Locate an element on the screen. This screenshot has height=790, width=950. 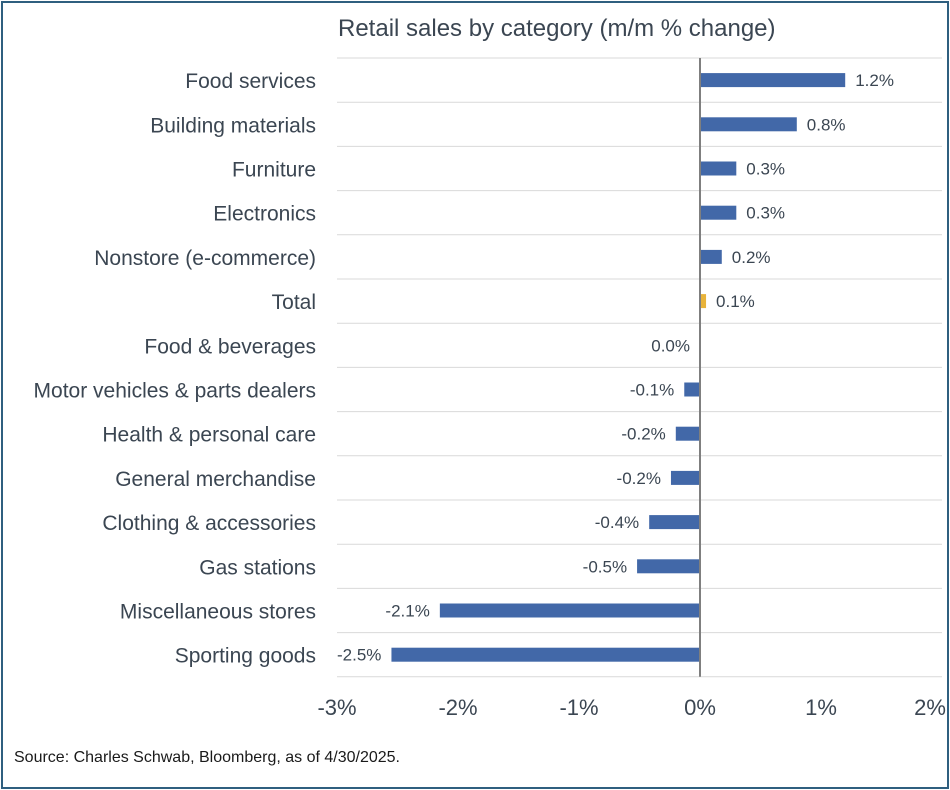
data-label: -2.5% is located at coordinates (359, 655).